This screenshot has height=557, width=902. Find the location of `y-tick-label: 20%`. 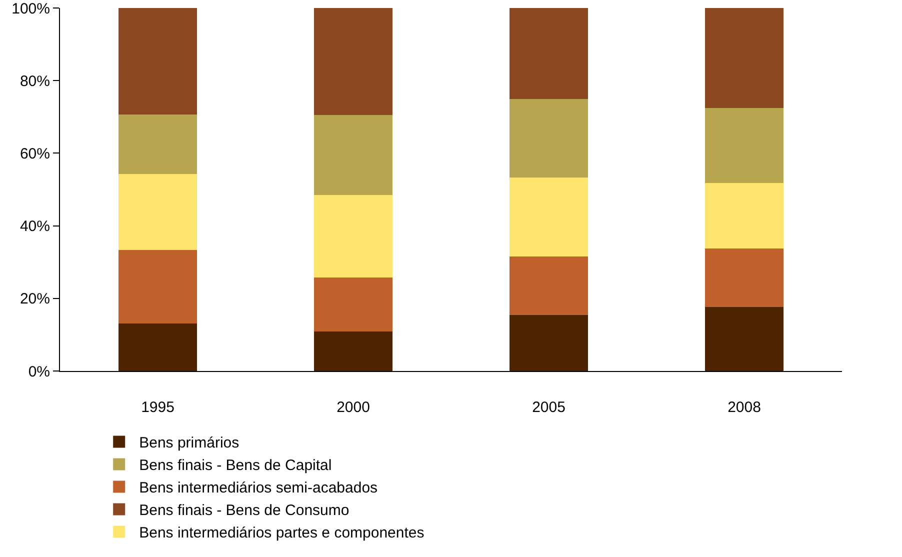

y-tick-label: 20% is located at coordinates (35, 299).